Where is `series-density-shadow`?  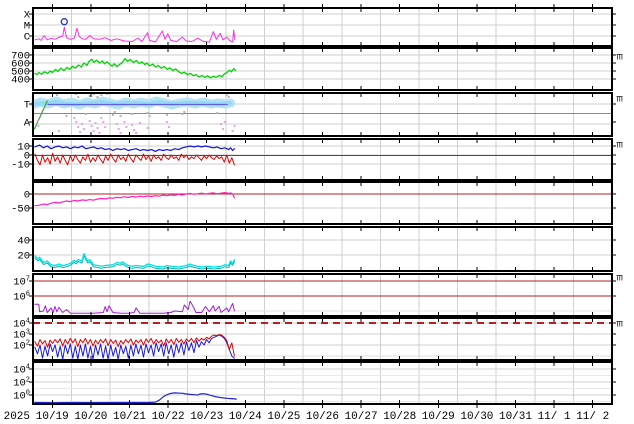 series-density-shadow is located at coordinates (134, 262).